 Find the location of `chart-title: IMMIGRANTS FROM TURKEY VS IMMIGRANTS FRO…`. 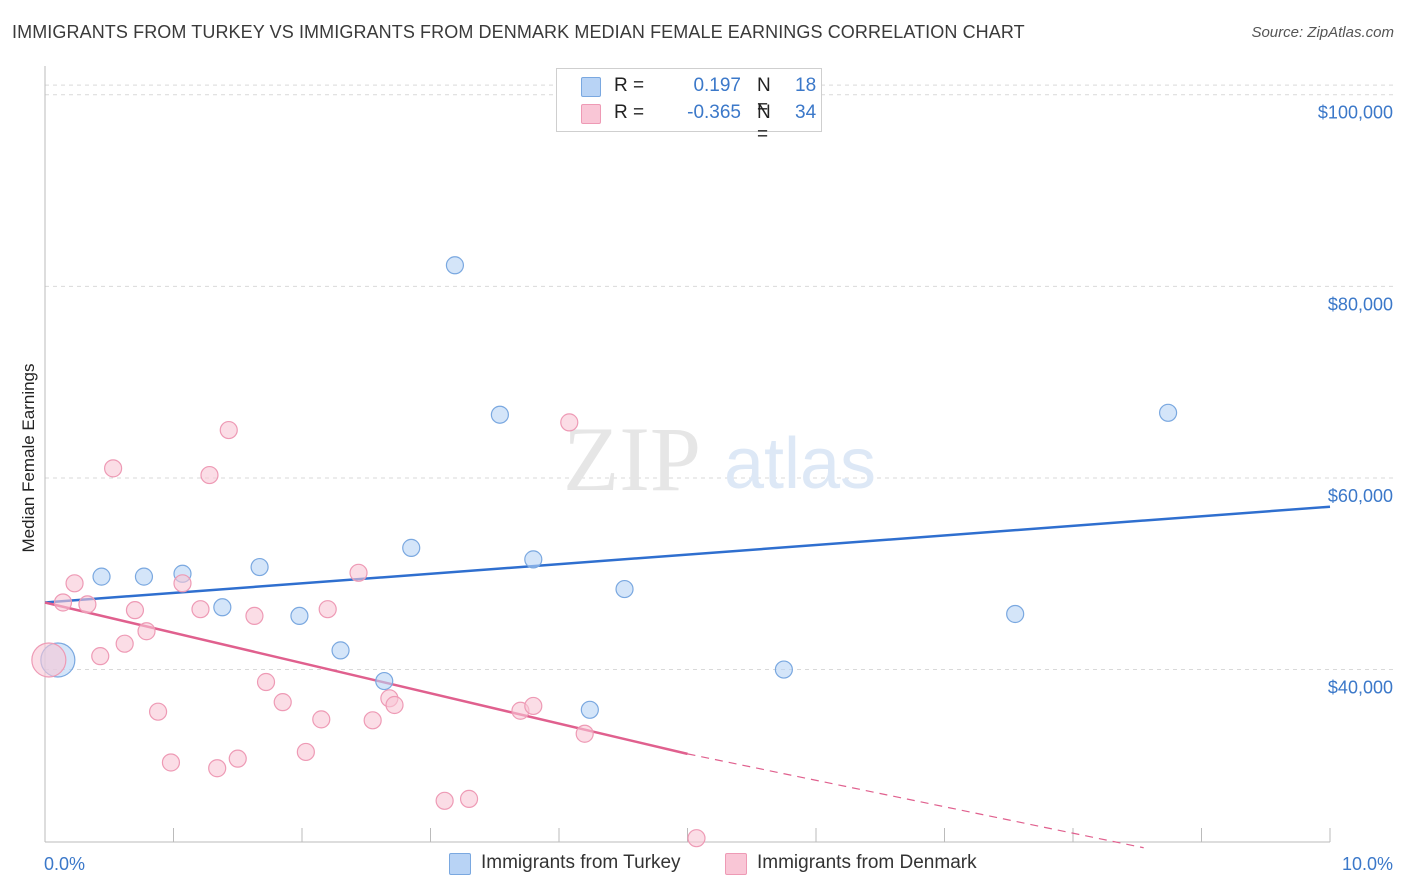

chart-title: IMMIGRANTS FROM TURKEY VS IMMIGRANTS FRO… is located at coordinates (518, 32).